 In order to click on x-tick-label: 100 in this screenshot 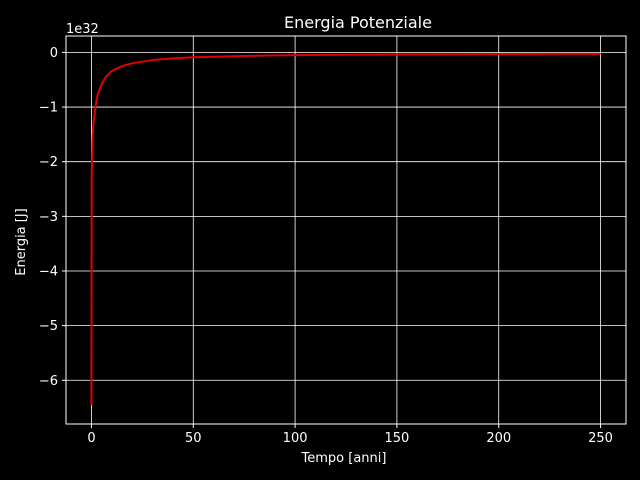, I will do `click(295, 438)`.